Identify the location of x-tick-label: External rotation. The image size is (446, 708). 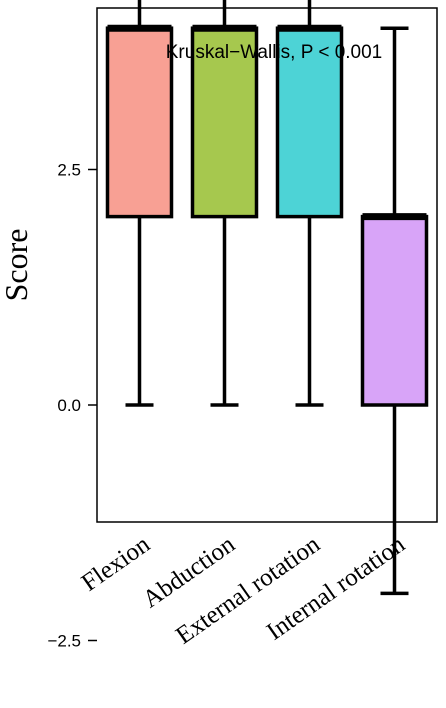
(248, 590).